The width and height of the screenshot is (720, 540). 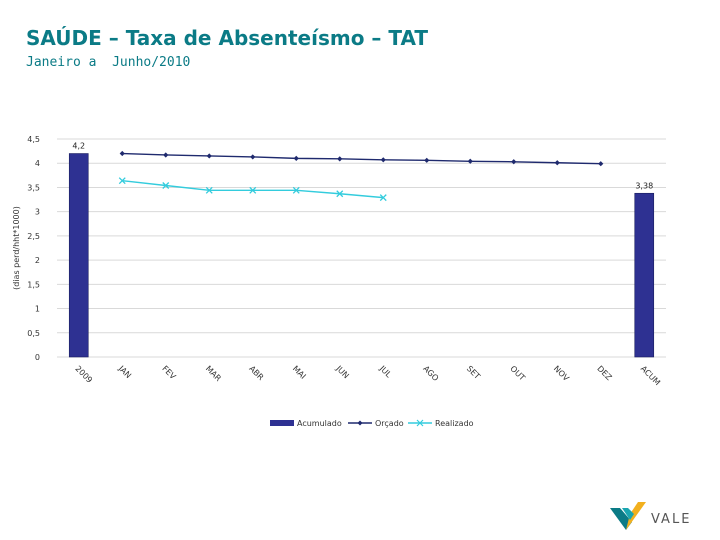 I want to click on legend-label: Acumulado, so click(x=319, y=423).